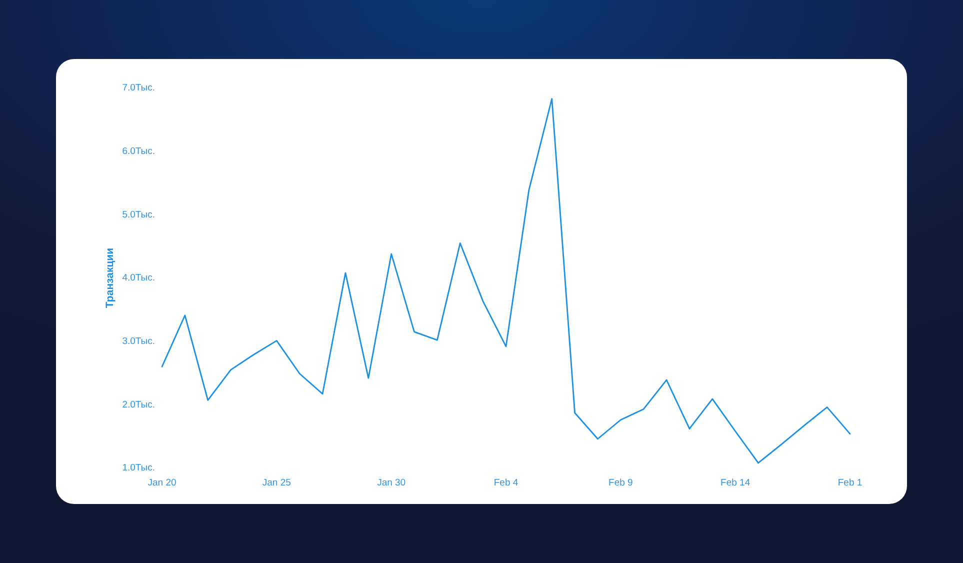 Image resolution: width=963 pixels, height=563 pixels. What do you see at coordinates (391, 482) in the screenshot?
I see `x-tick-label: Jan 30` at bounding box center [391, 482].